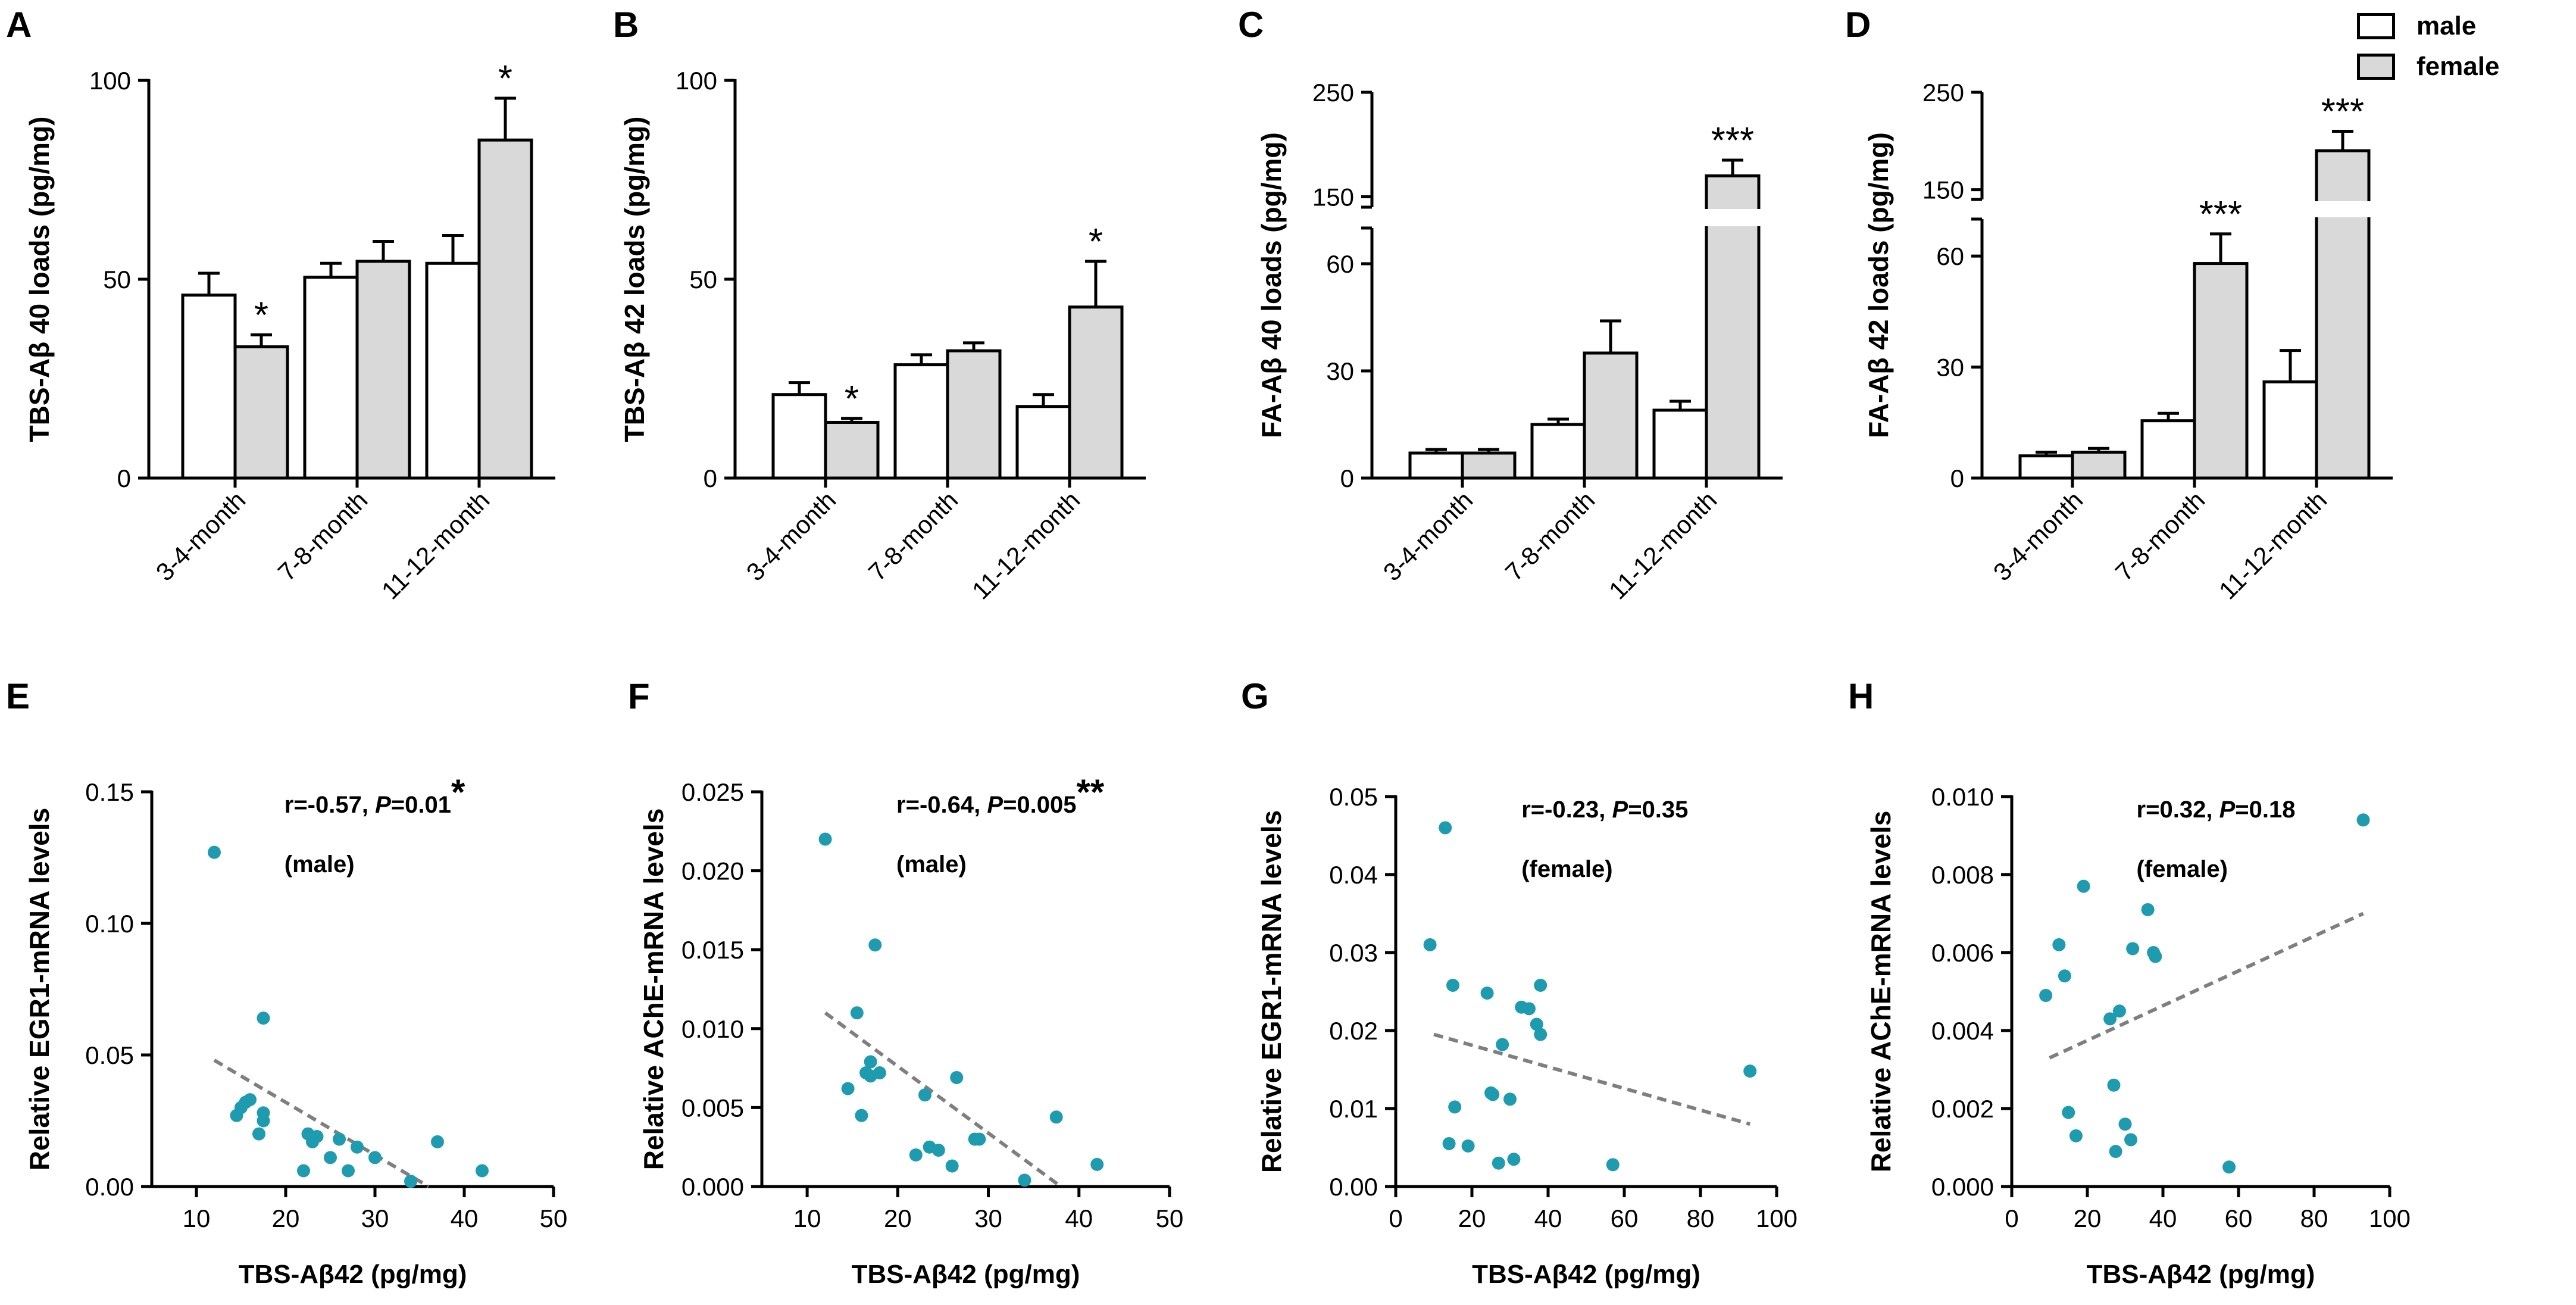 The height and width of the screenshot is (1305, 2576). Describe the element at coordinates (2206, 986) in the screenshot. I see `regression-line-H` at that location.